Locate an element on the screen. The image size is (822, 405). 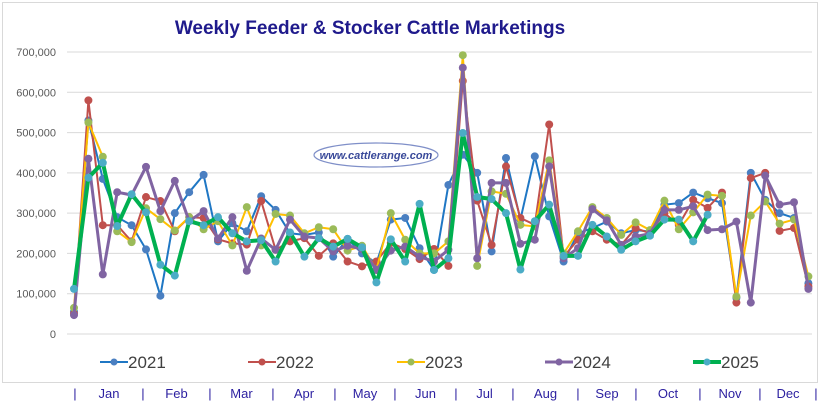
legend-label-2023: 2023 is located at coordinates (444, 362).